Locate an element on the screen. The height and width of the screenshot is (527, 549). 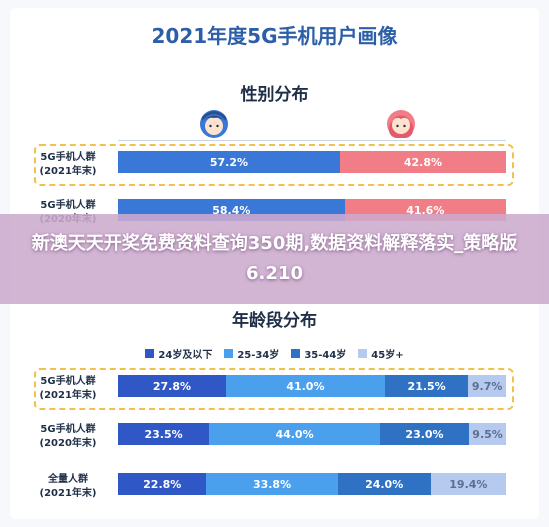
legend-item: 35-44岁 is located at coordinates (318, 353).